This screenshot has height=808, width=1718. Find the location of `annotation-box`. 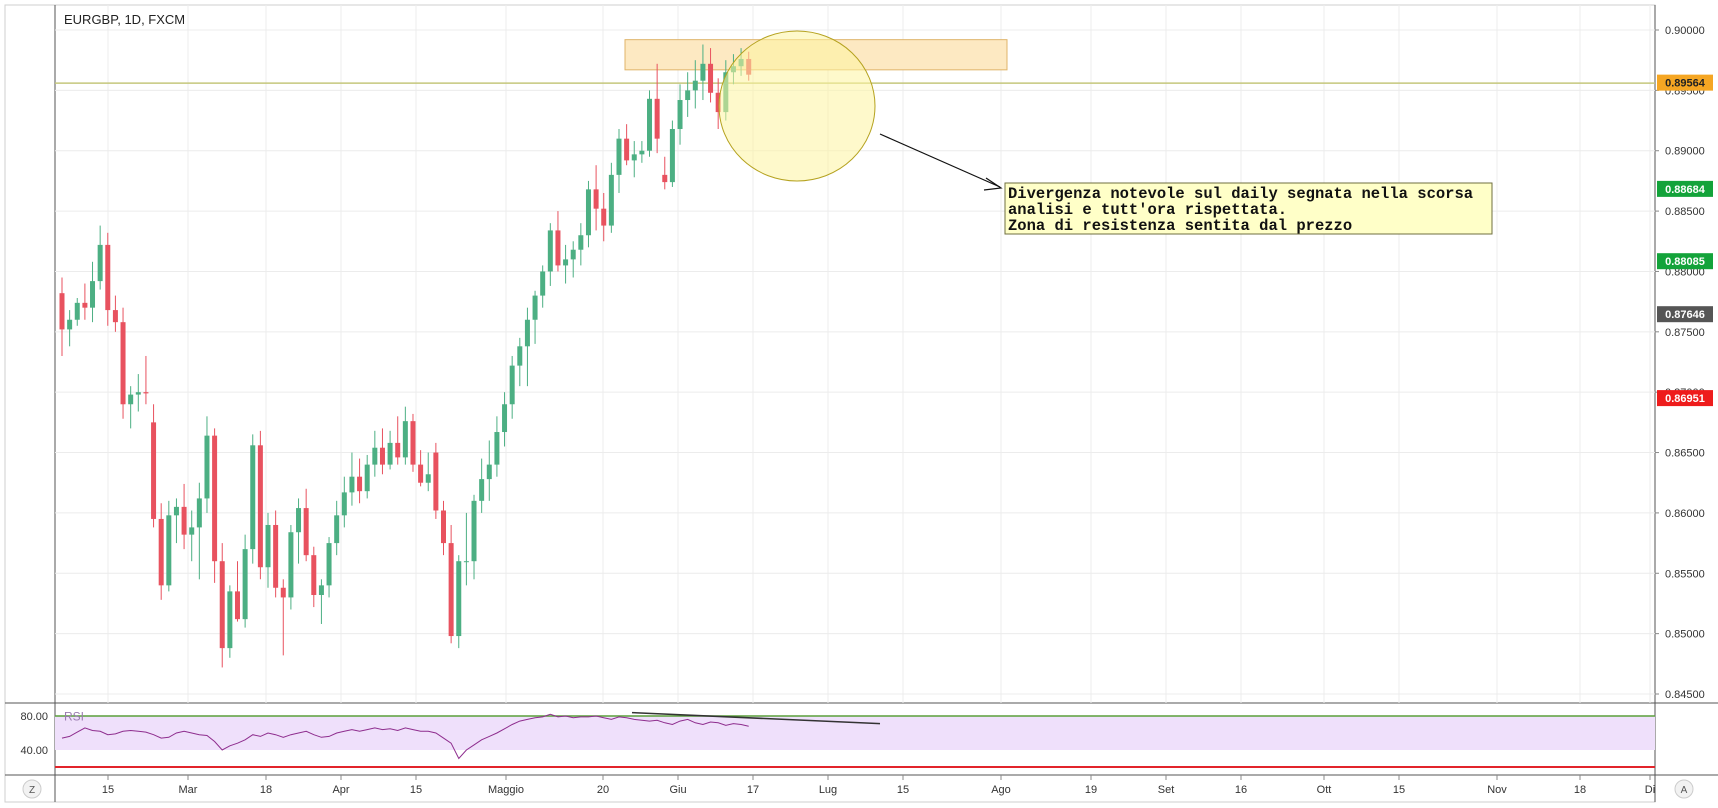

annotation-box is located at coordinates (1248, 208).